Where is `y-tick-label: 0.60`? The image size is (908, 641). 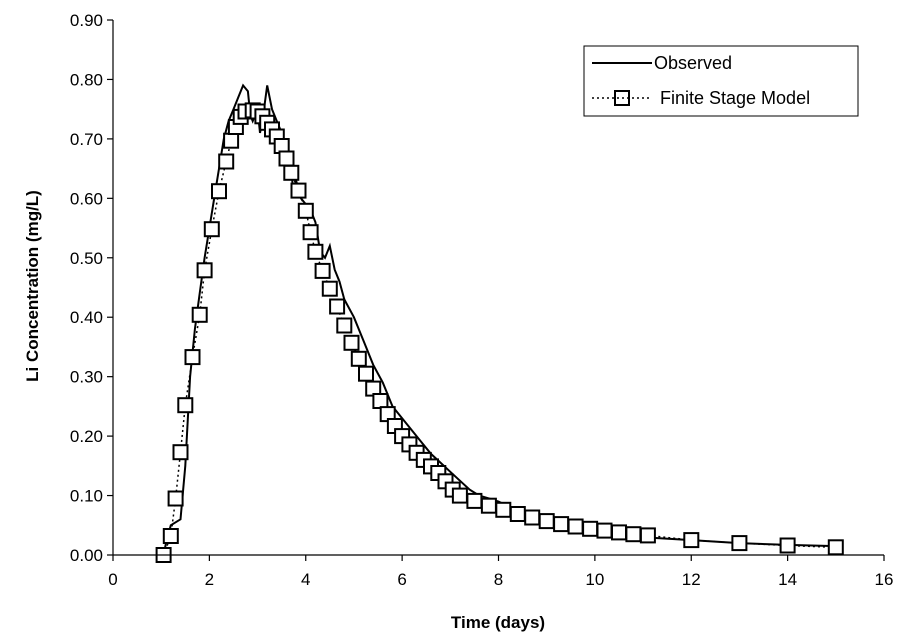
y-tick-label: 0.60 is located at coordinates (86, 198).